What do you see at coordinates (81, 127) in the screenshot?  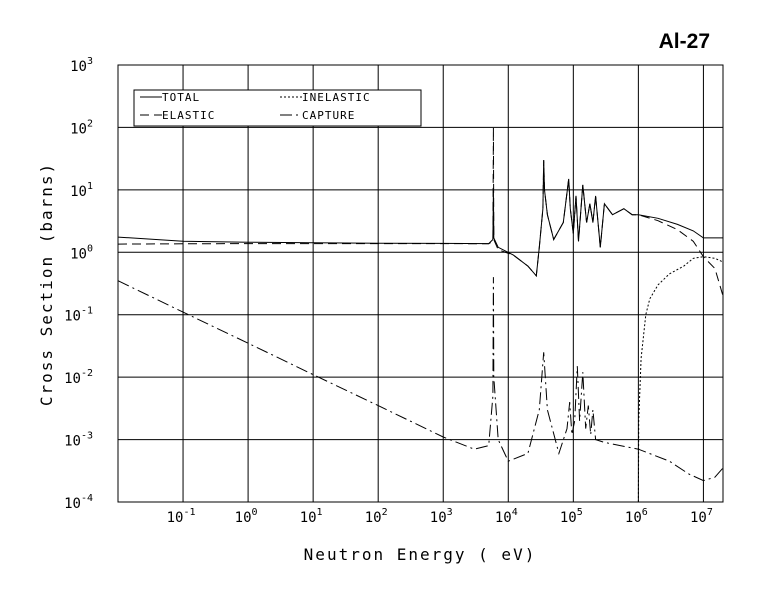 I see `y-tick-label: 10²` at bounding box center [81, 127].